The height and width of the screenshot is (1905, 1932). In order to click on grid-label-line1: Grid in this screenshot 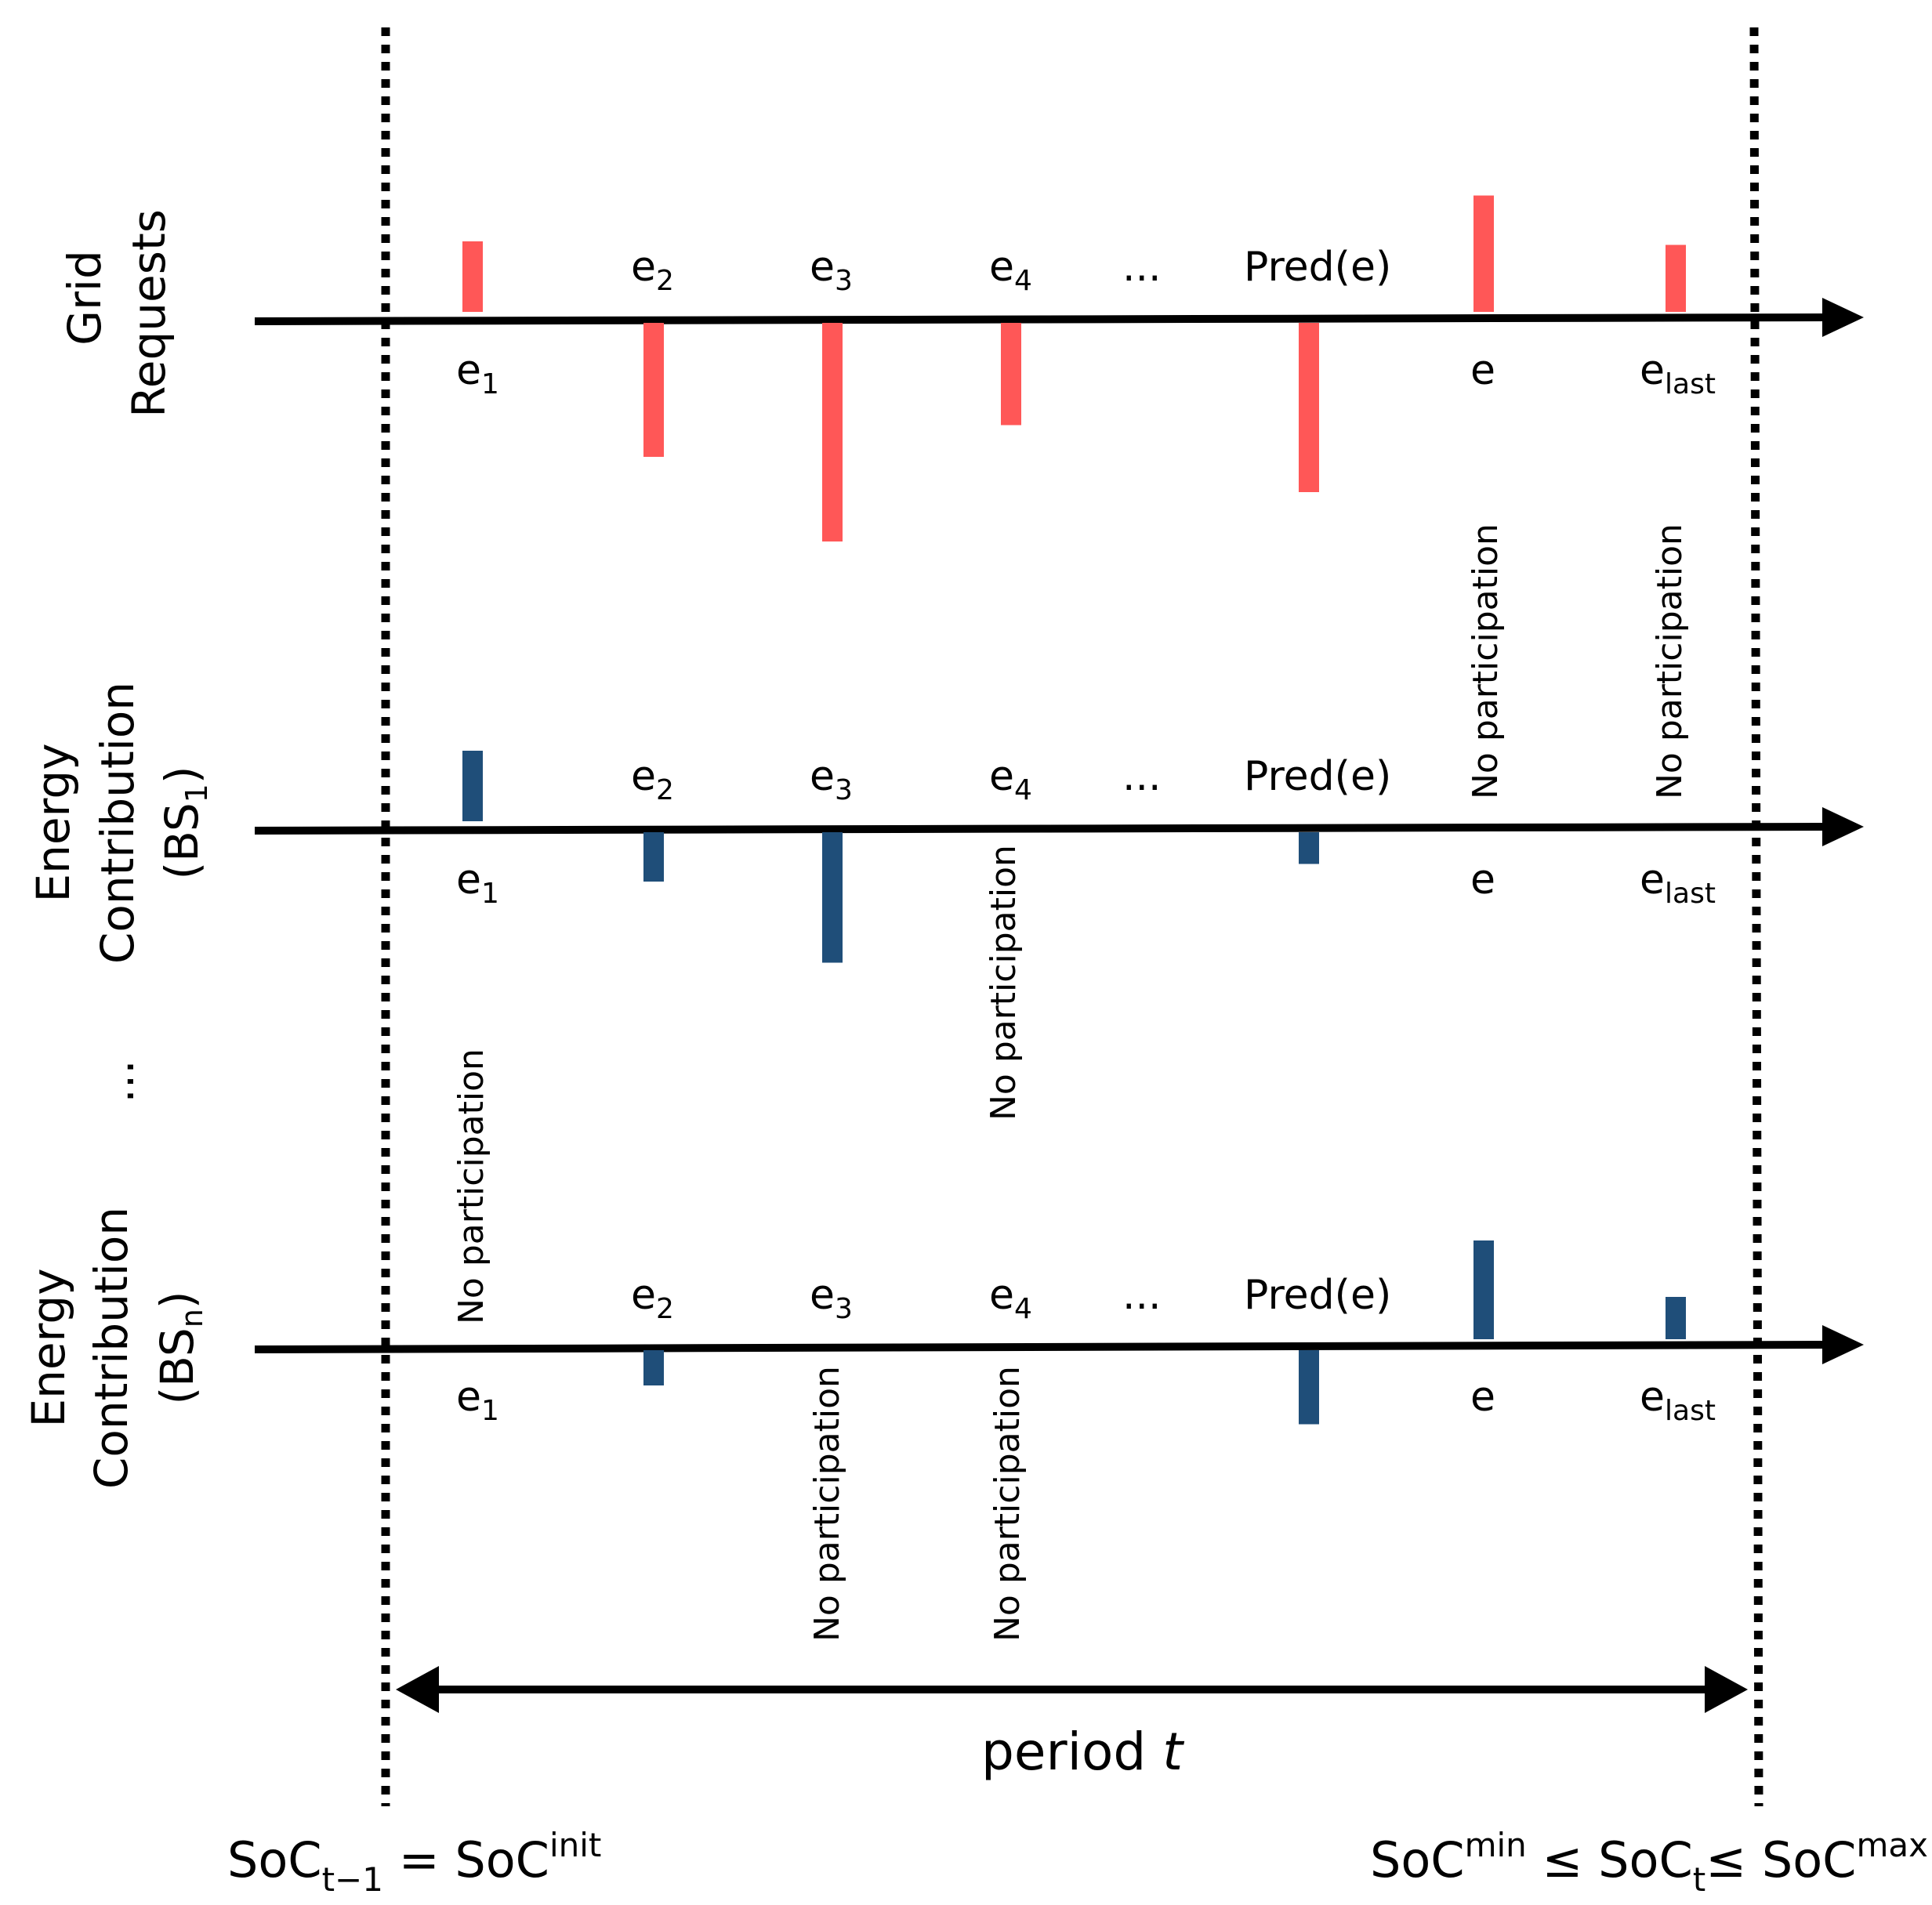, I will do `click(84, 298)`.